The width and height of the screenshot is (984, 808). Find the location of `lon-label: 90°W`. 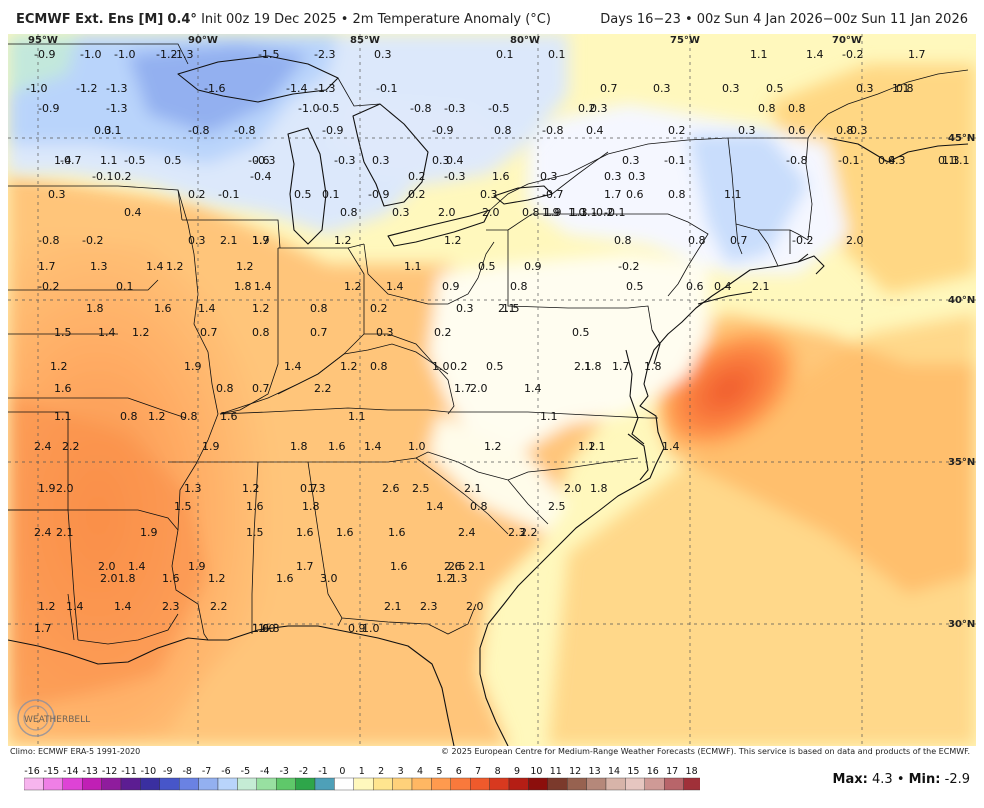

lon-label: 90°W is located at coordinates (203, 40).